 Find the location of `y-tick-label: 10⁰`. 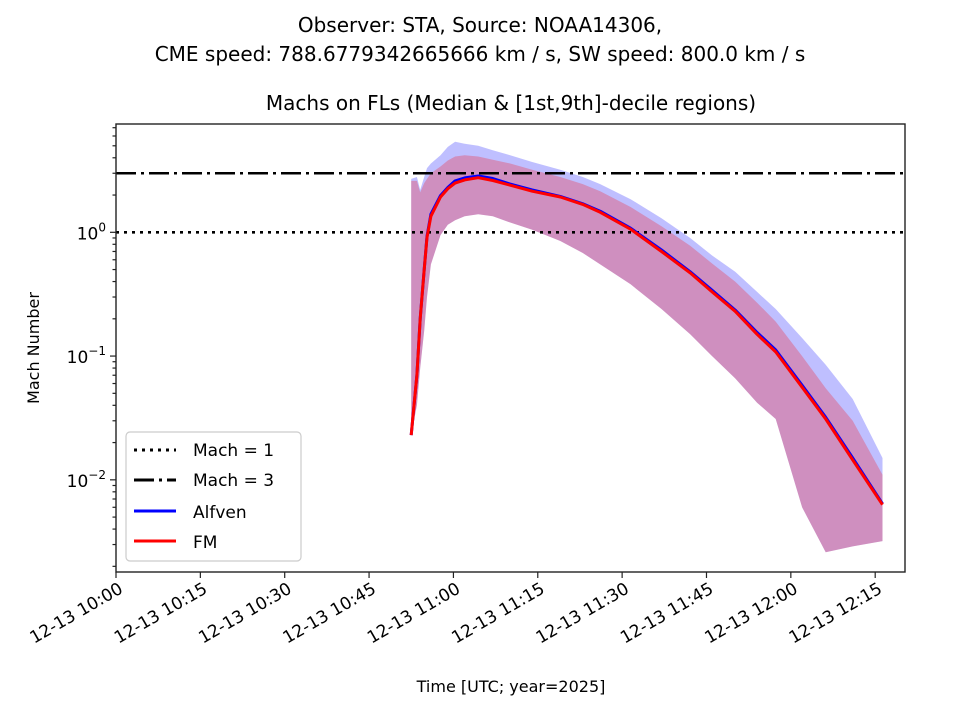

y-tick-label: 10⁰ is located at coordinates (91, 232).